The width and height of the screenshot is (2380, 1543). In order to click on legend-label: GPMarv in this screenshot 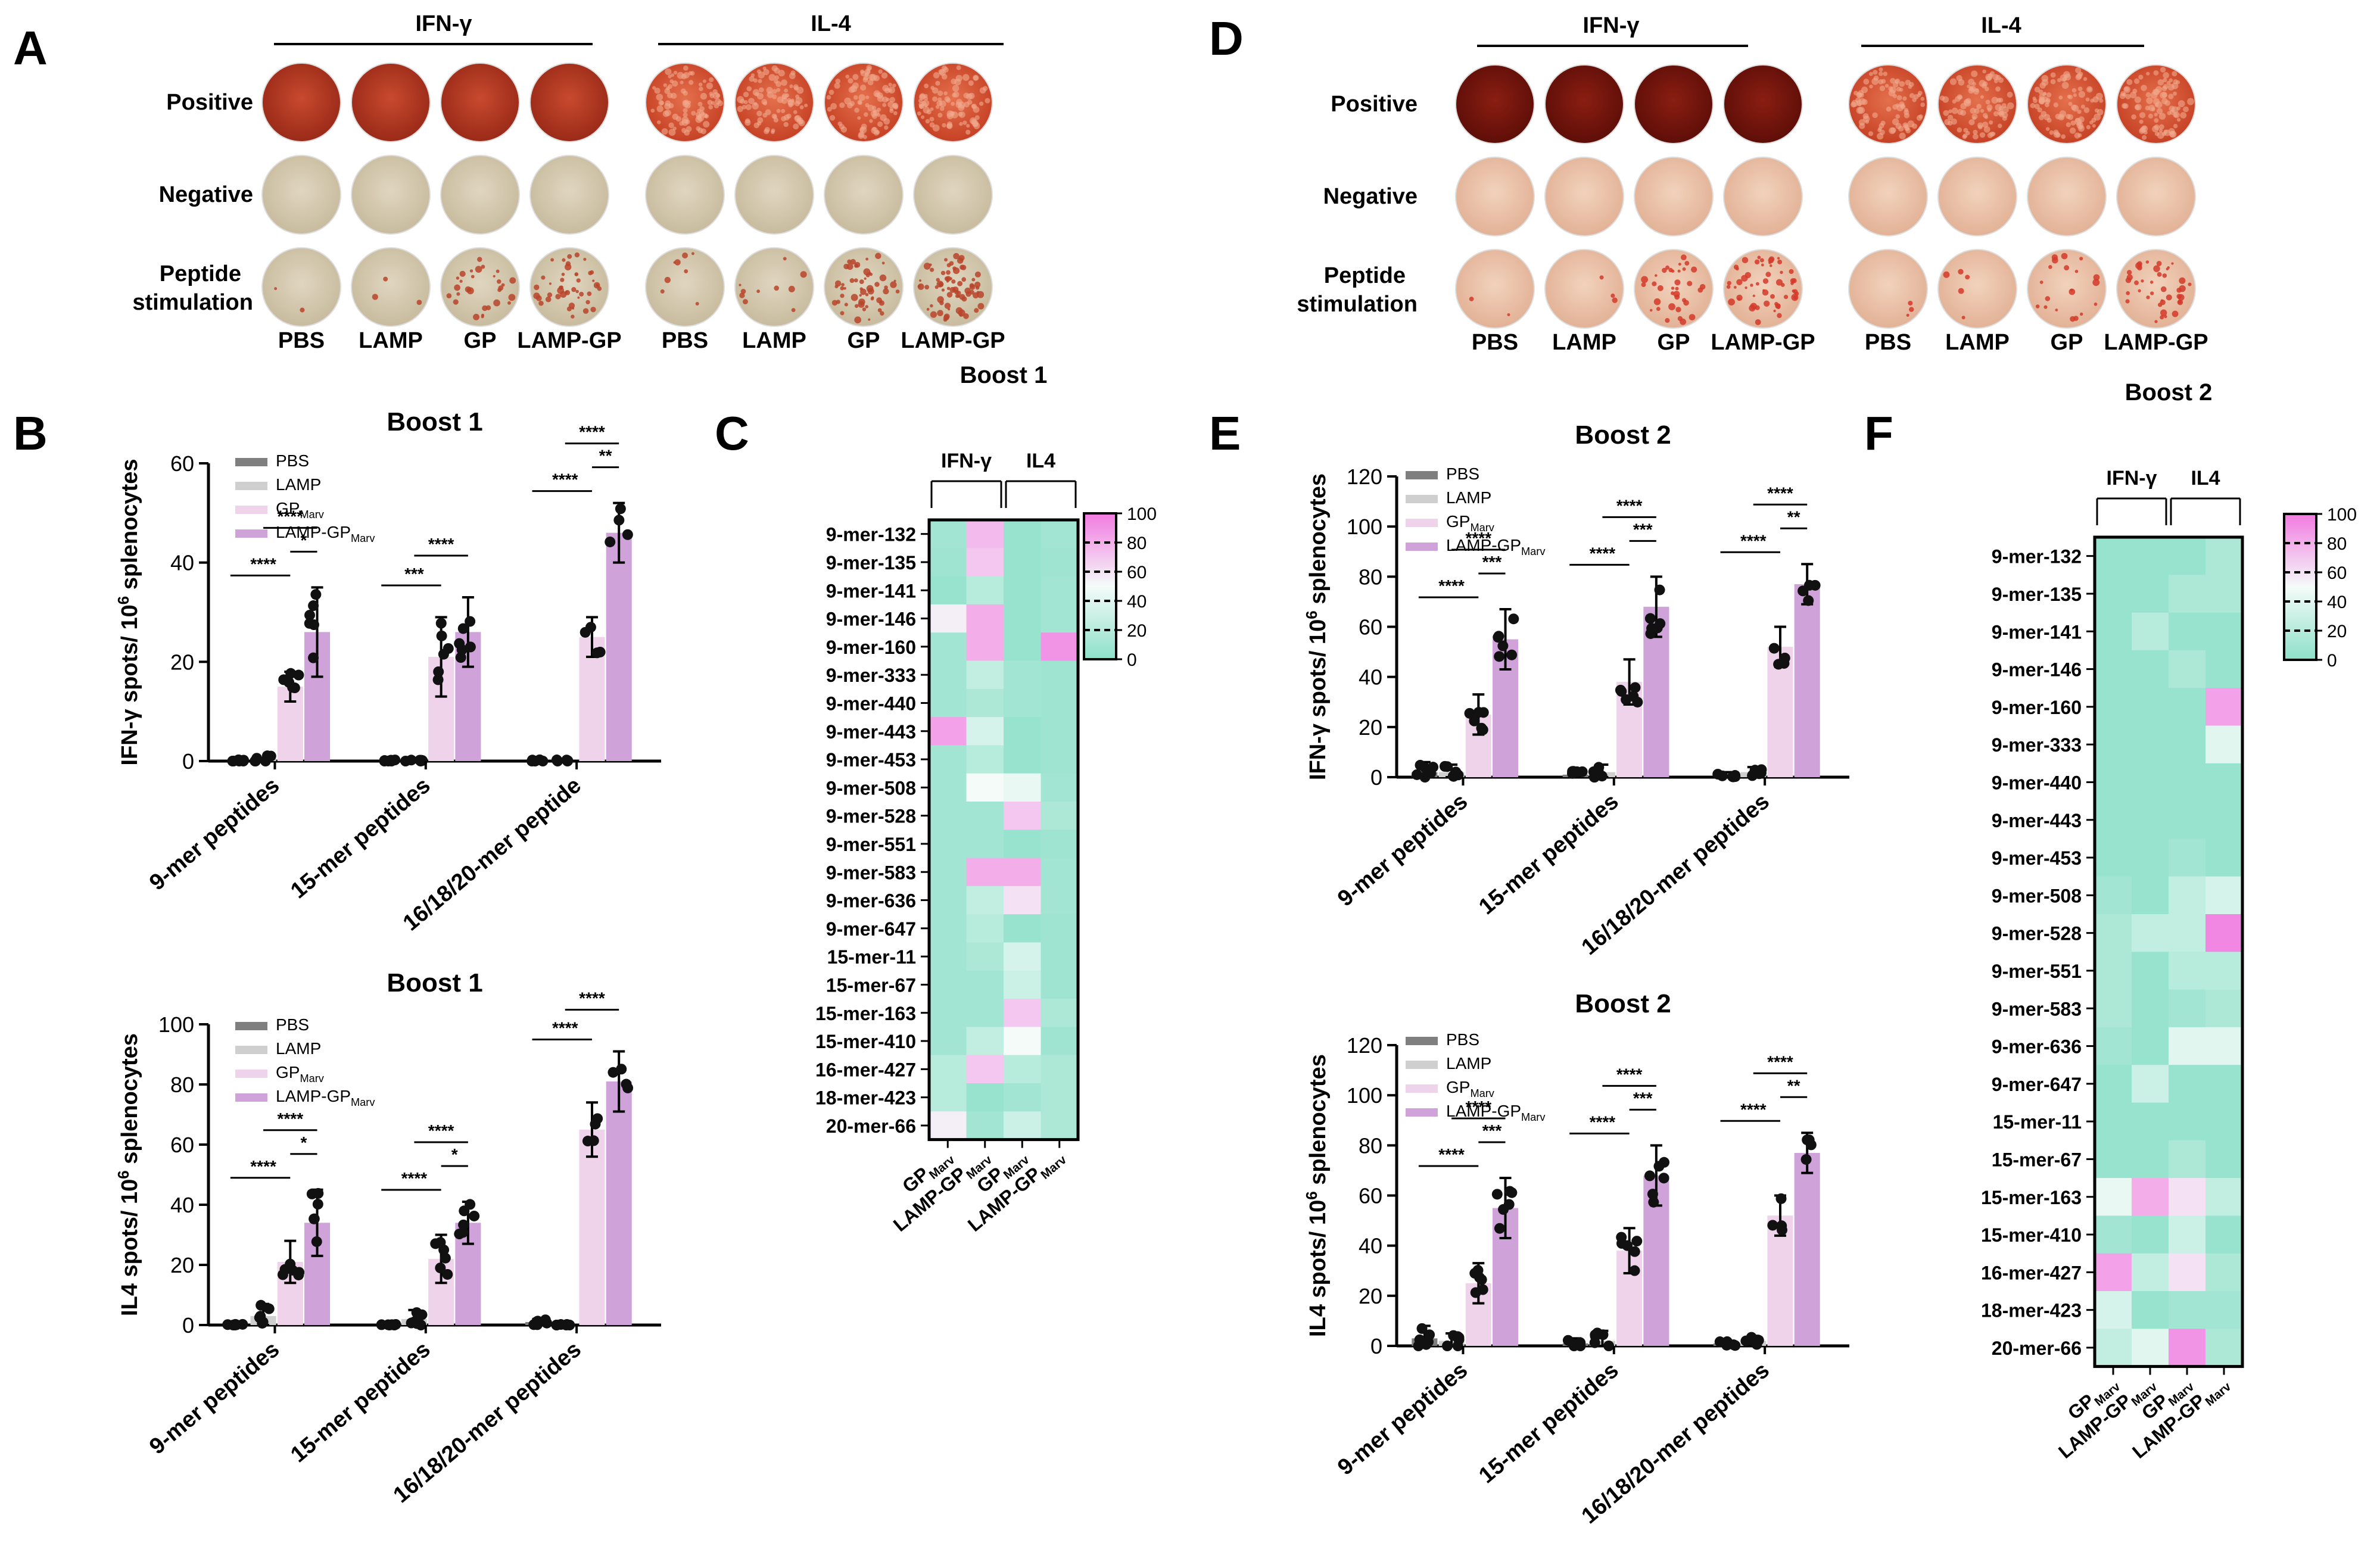, I will do `click(1471, 523)`.